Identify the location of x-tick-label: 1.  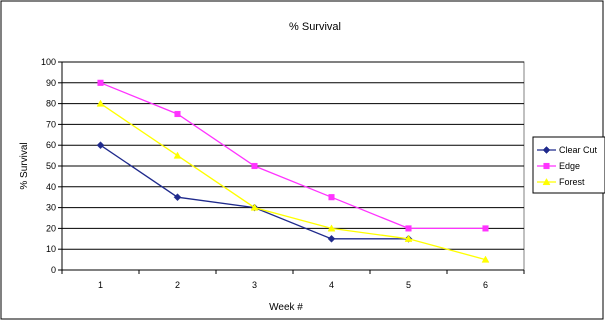
(100, 285).